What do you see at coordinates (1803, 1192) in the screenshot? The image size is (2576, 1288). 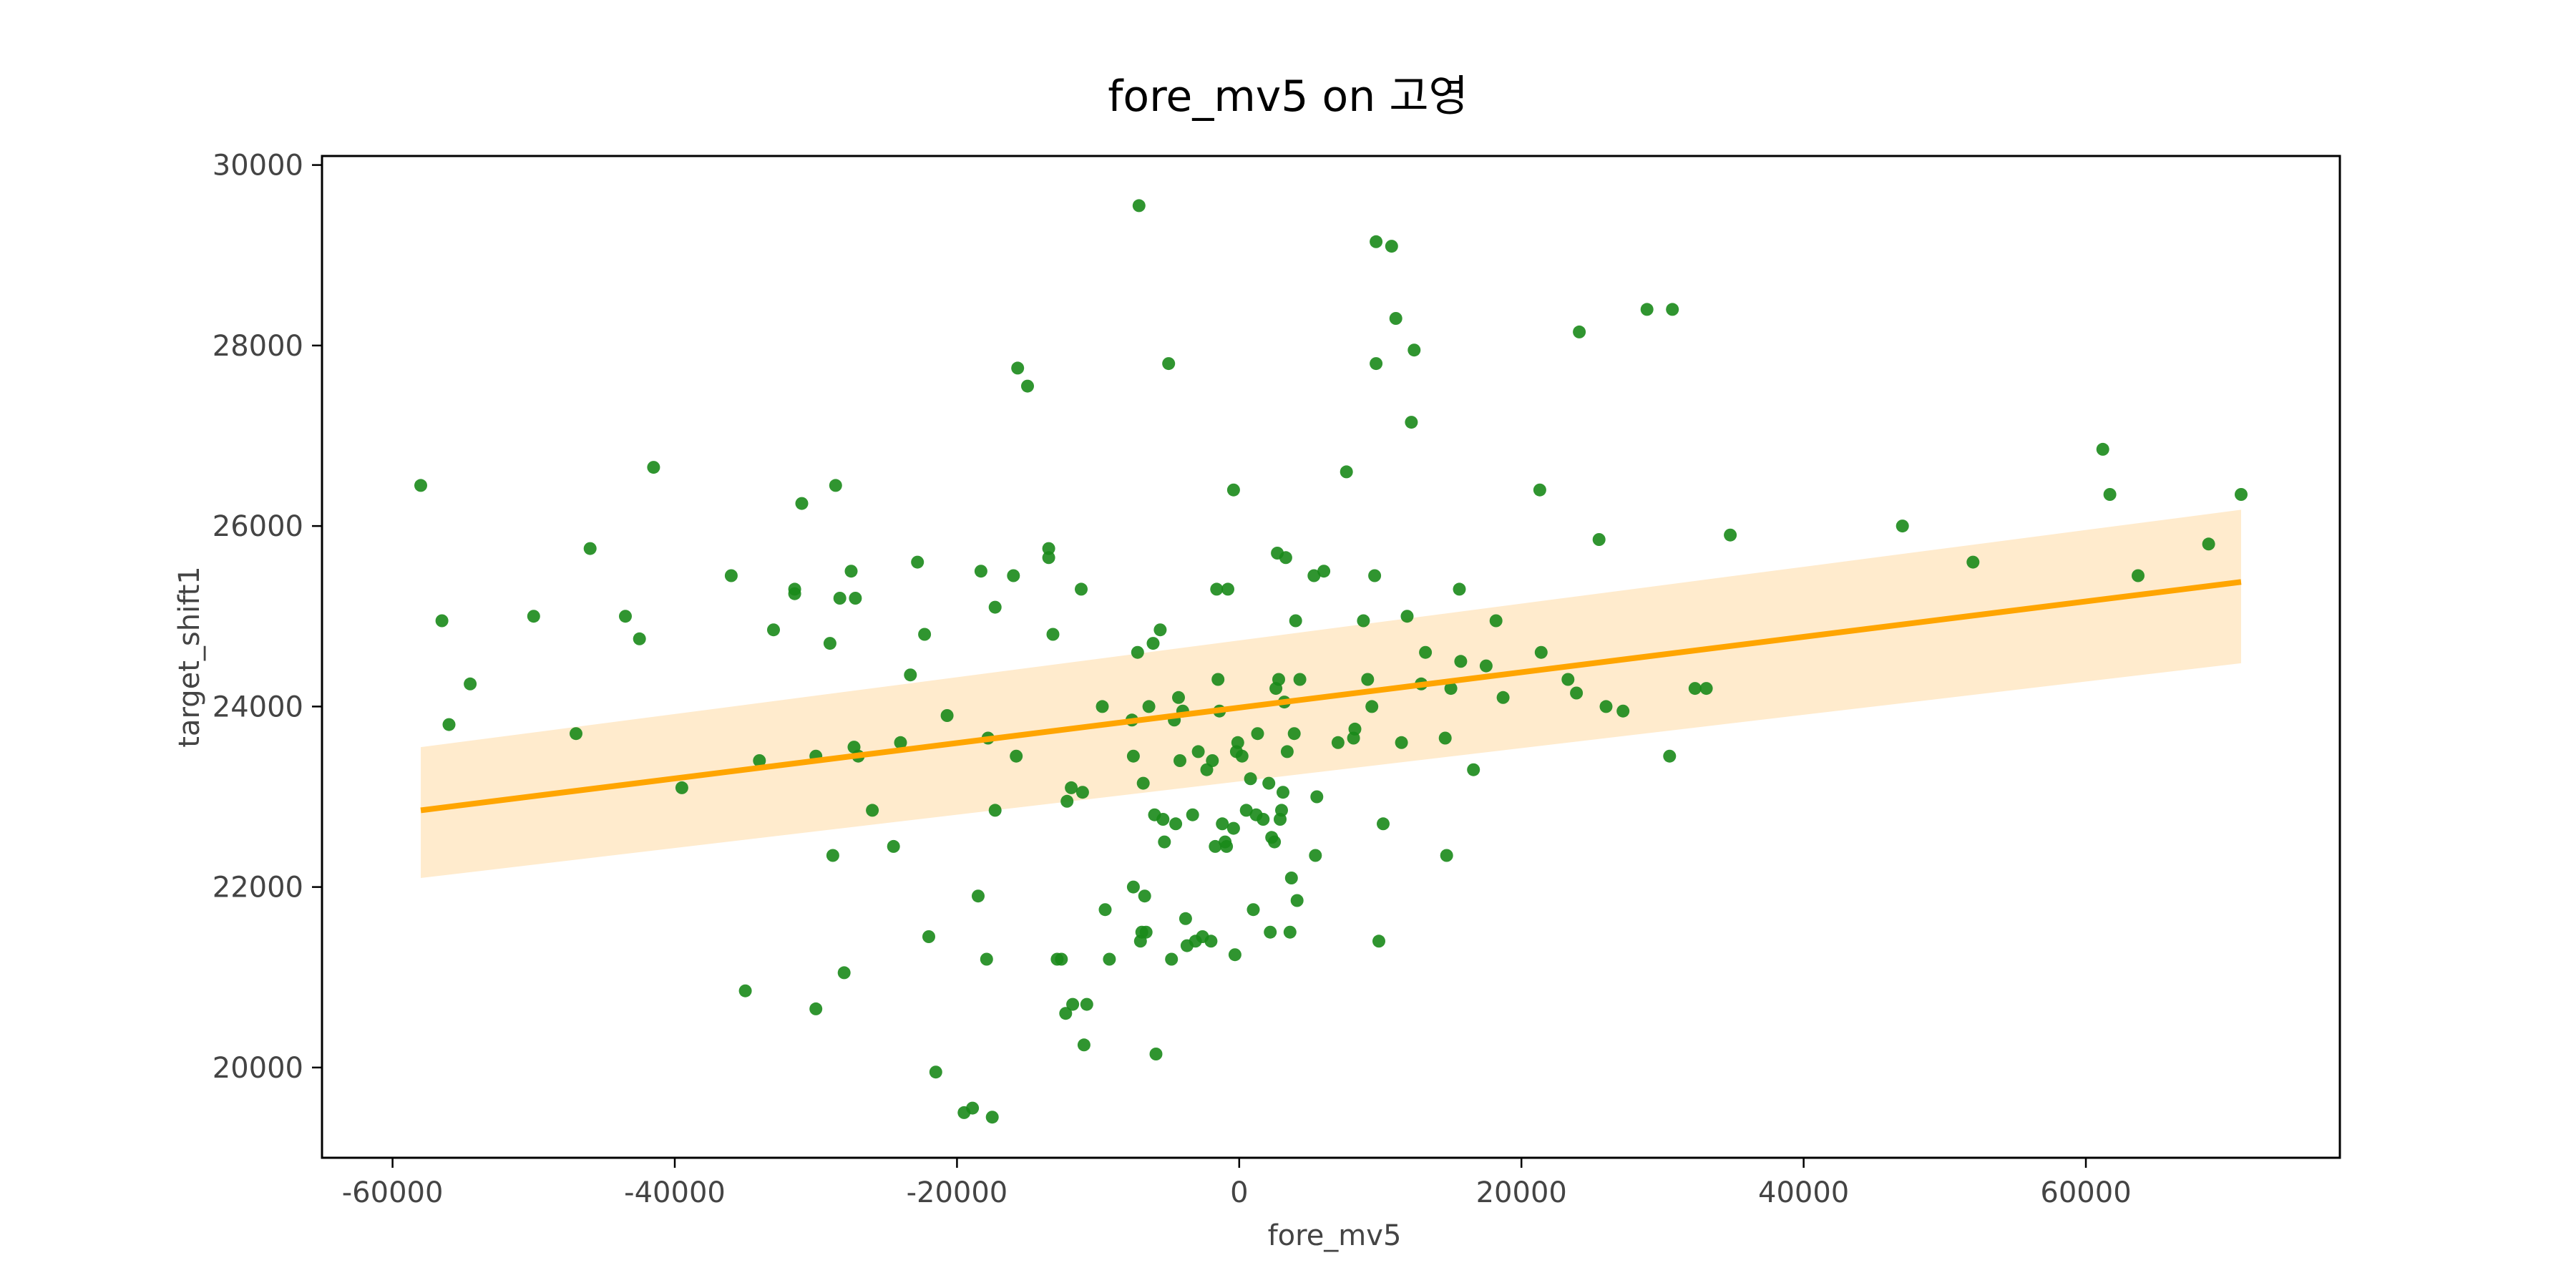 I see `x-tick-label: 40000` at bounding box center [1803, 1192].